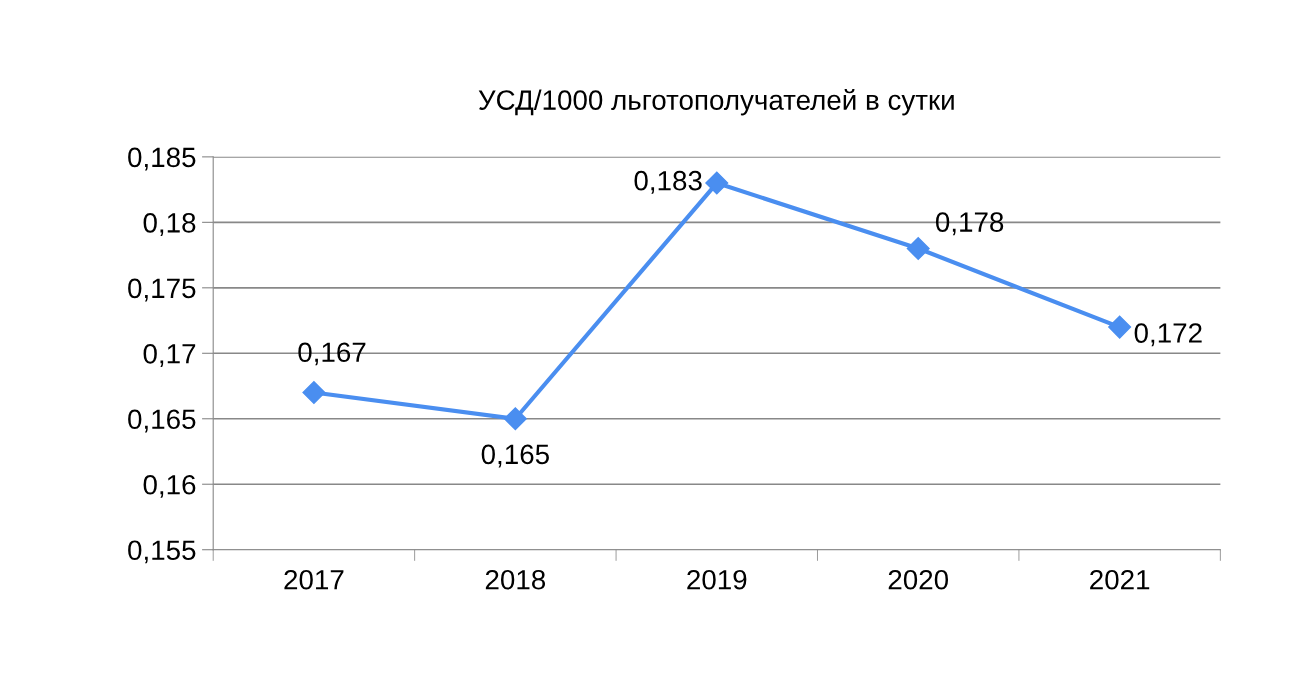  What do you see at coordinates (716, 102) in the screenshot?
I see `chart-title: УСД/1000 льготополучателей в сутки` at bounding box center [716, 102].